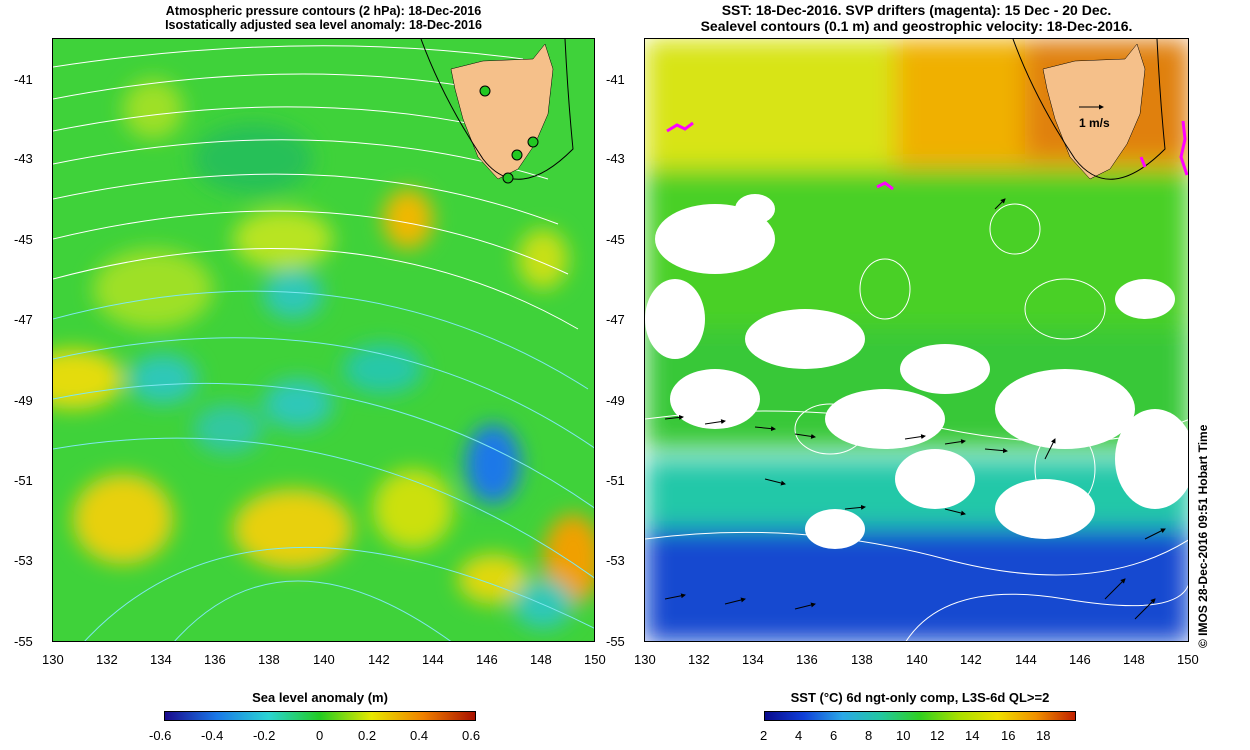  I want to click on right-x-tick-9: 148, so click(1134, 659).